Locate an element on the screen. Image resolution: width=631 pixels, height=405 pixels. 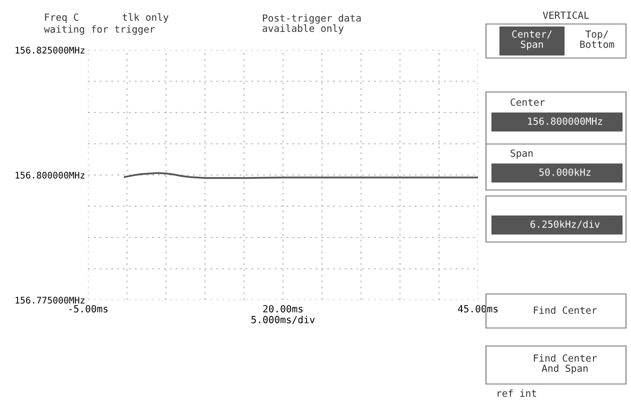
text: waiting for trigger is located at coordinates (99, 30).